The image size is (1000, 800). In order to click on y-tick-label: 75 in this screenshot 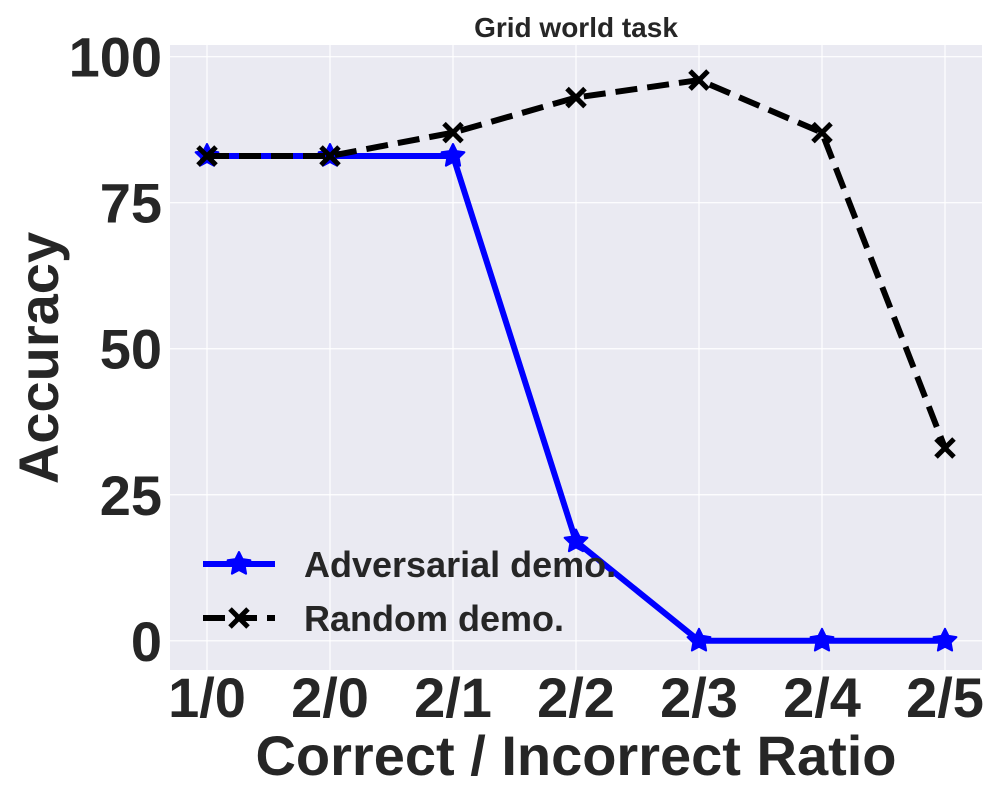, I will do `click(131, 203)`.